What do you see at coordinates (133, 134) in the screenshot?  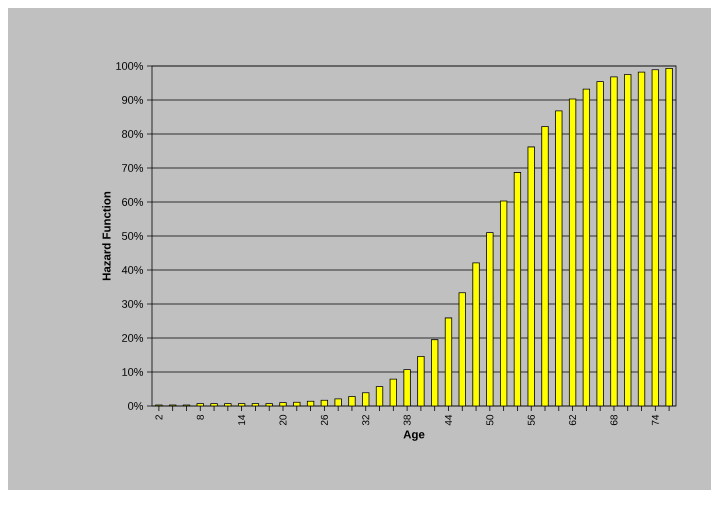 I see `y-tick-label: 80%` at bounding box center [133, 134].